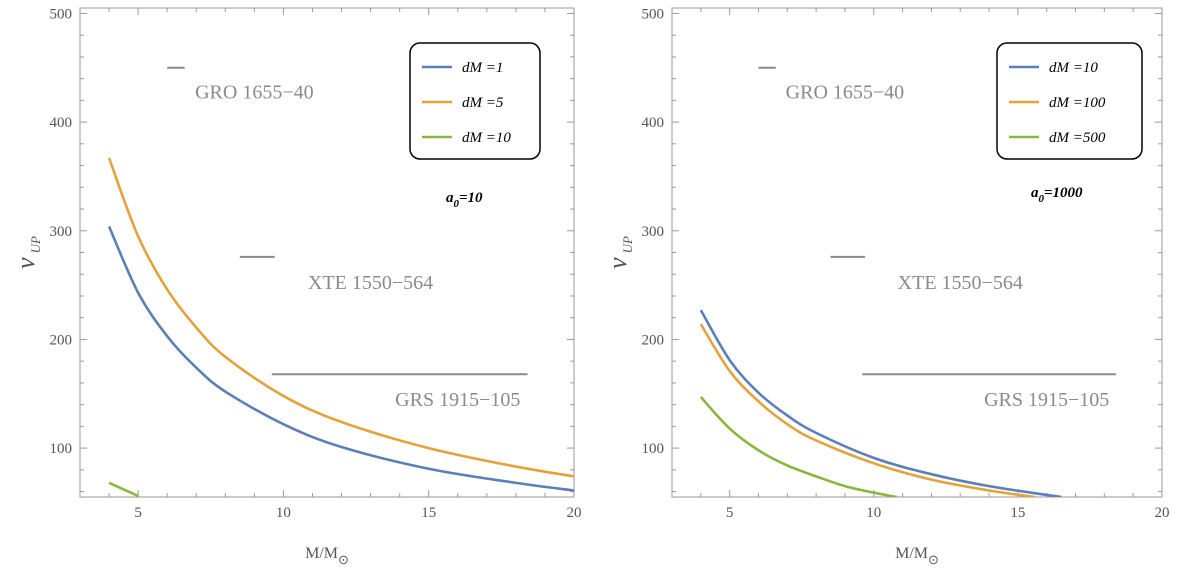 The width and height of the screenshot is (1189, 574). I want to click on legend-entry-label: dM =5, so click(483, 103).